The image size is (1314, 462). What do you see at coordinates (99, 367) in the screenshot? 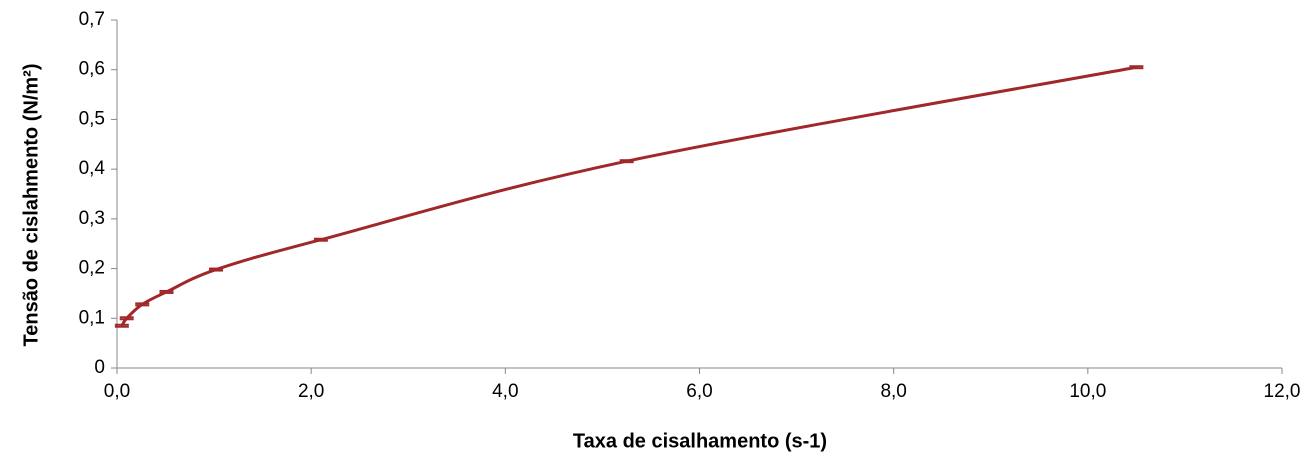
I see `y-tick-label: 0` at bounding box center [99, 367].